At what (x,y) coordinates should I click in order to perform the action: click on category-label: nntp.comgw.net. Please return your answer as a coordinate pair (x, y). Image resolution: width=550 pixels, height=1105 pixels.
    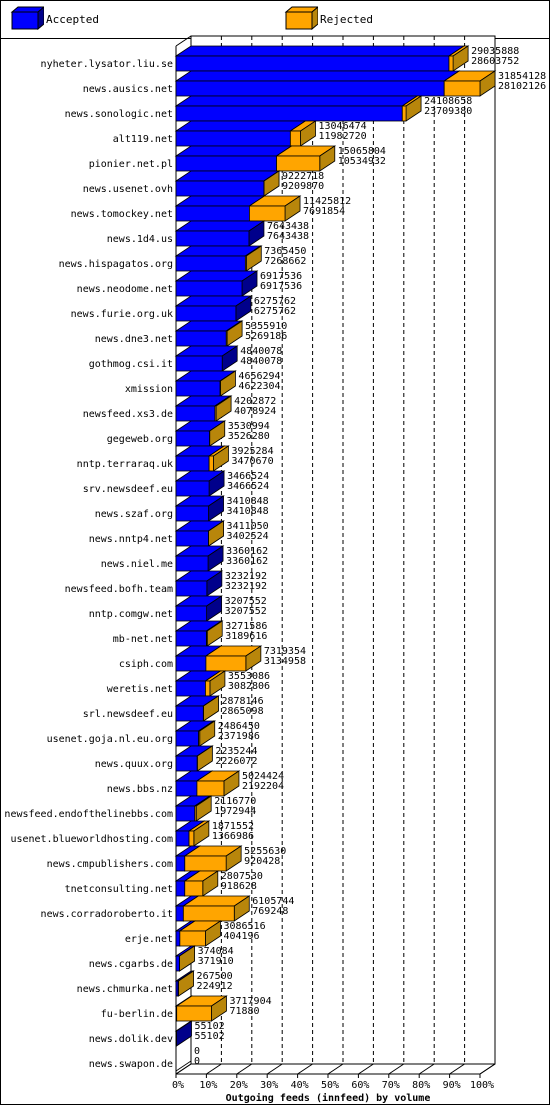
    Looking at the image, I should click on (131, 614).